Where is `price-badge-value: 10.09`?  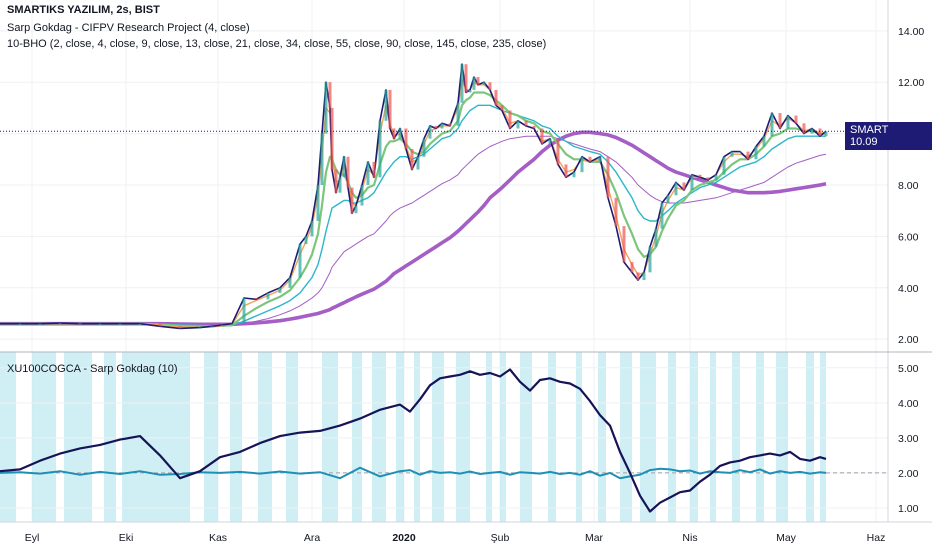
price-badge-value: 10.09 is located at coordinates (864, 142).